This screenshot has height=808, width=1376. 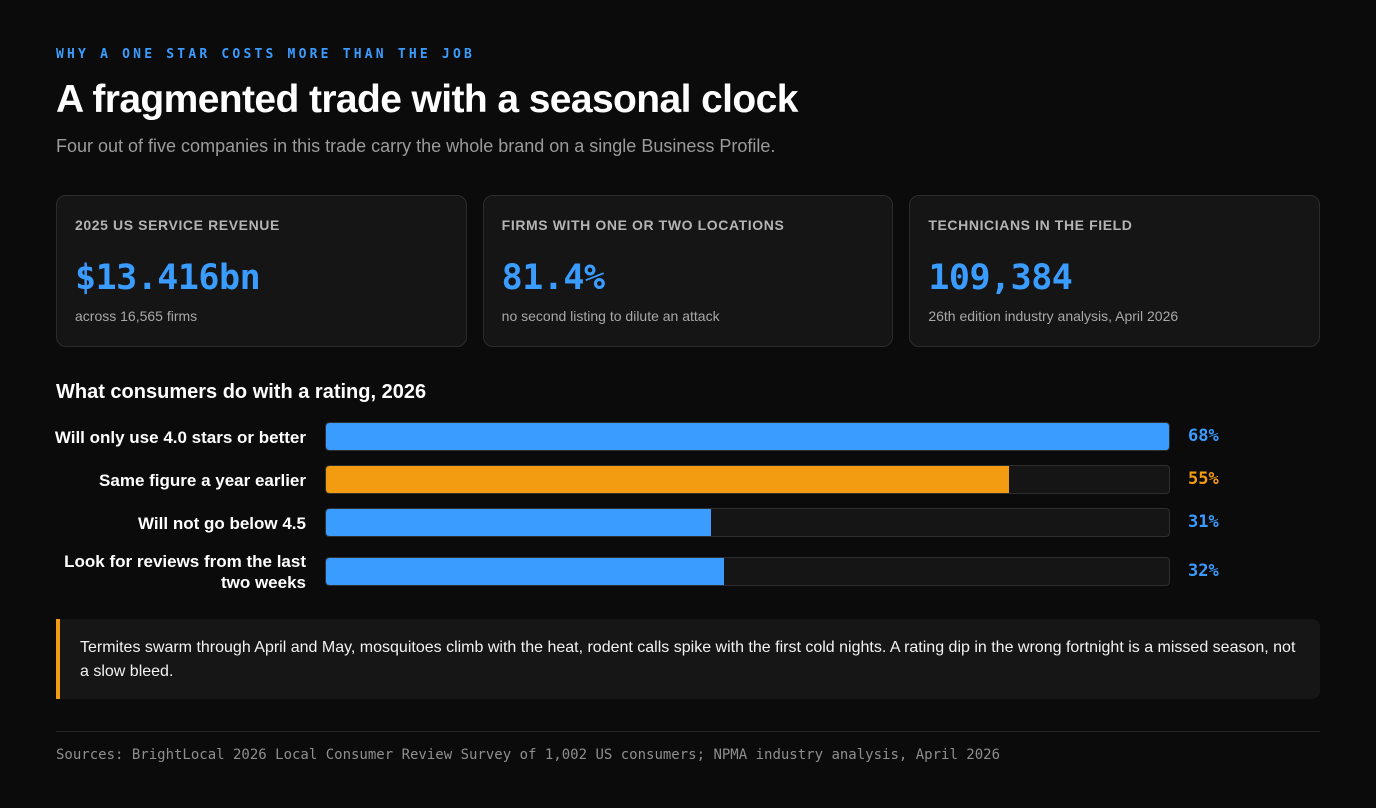 I want to click on bar-label: Will only use 4.0 stars or better, so click(x=180, y=437).